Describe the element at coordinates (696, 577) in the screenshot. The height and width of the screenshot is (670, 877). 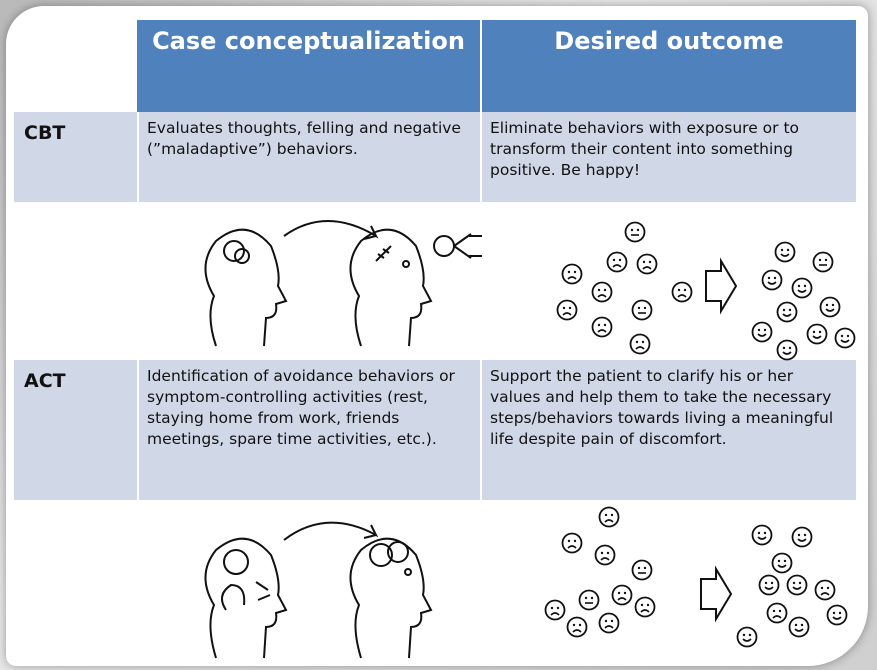
I see `act-faces-sketch` at that location.